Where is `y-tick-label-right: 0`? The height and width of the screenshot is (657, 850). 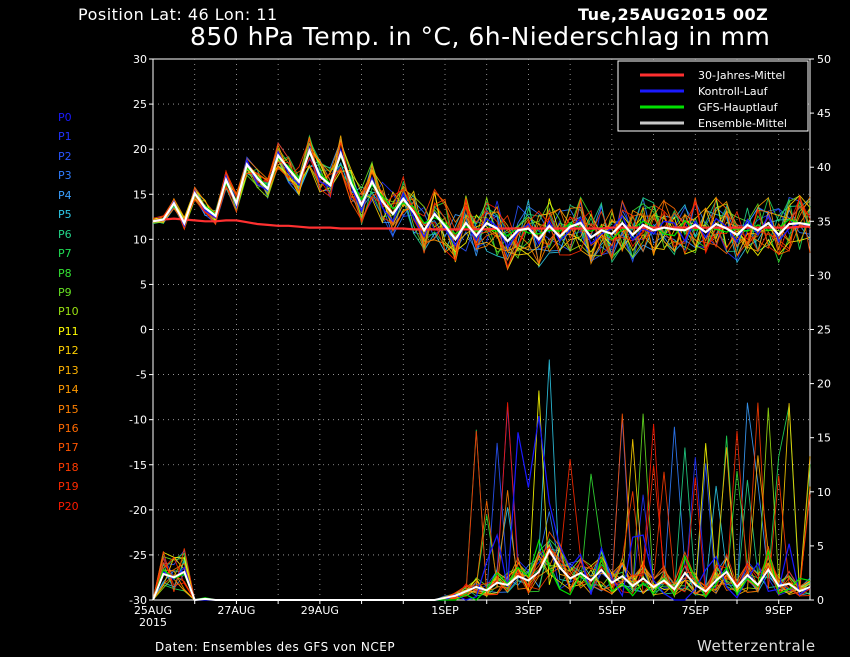 y-tick-label-right: 0 is located at coordinates (820, 600).